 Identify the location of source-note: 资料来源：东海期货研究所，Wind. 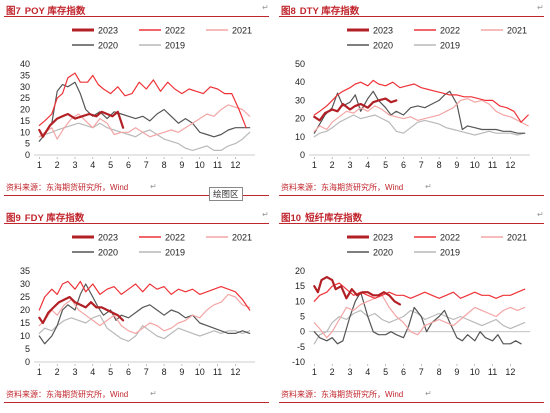
(67, 394).